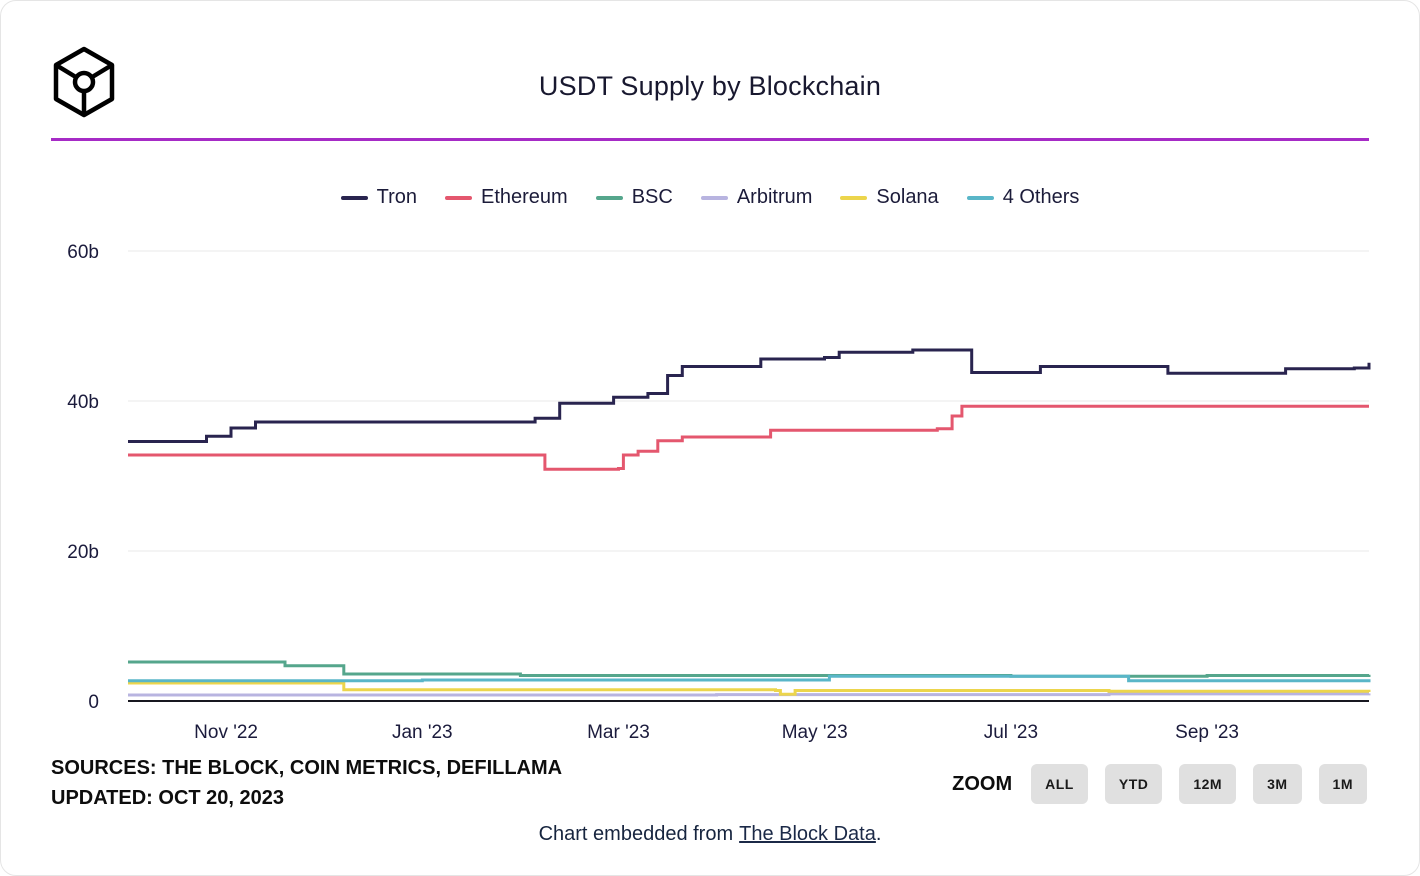 This screenshot has width=1420, height=876. What do you see at coordinates (1133, 784) in the screenshot?
I see `zoom-button-ytd: YTD` at bounding box center [1133, 784].